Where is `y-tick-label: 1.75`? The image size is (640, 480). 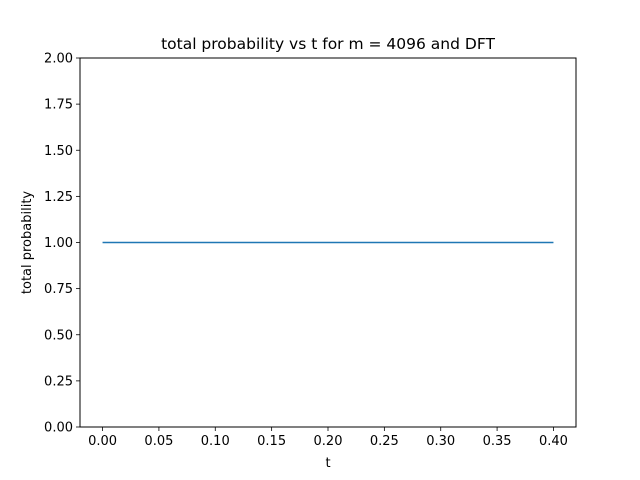
y-tick-label: 1.75 is located at coordinates (58, 105).